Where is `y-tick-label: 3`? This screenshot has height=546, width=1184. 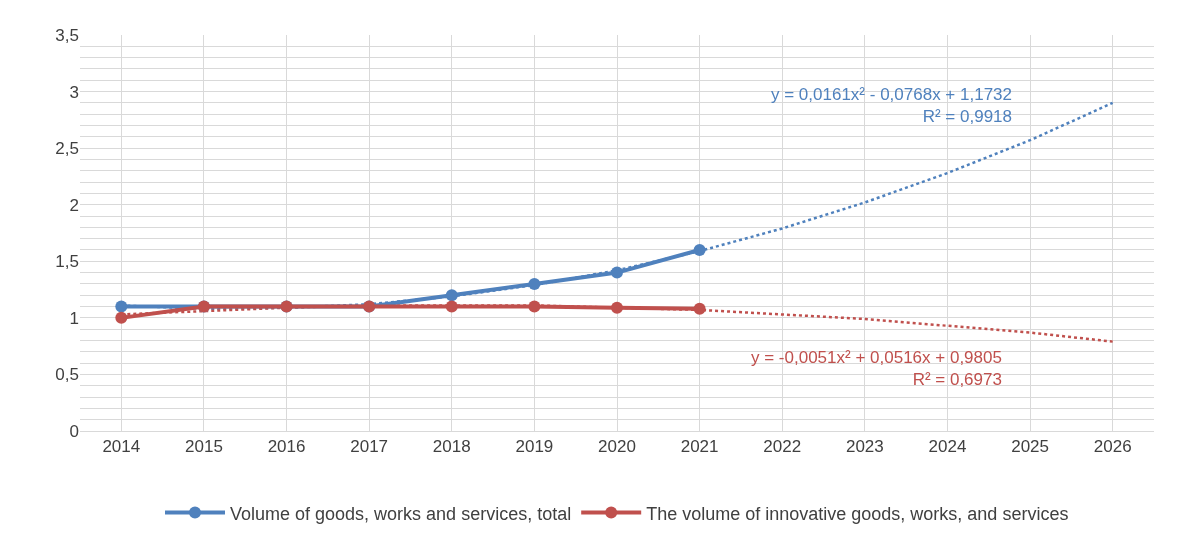 y-tick-label: 3 is located at coordinates (74, 92).